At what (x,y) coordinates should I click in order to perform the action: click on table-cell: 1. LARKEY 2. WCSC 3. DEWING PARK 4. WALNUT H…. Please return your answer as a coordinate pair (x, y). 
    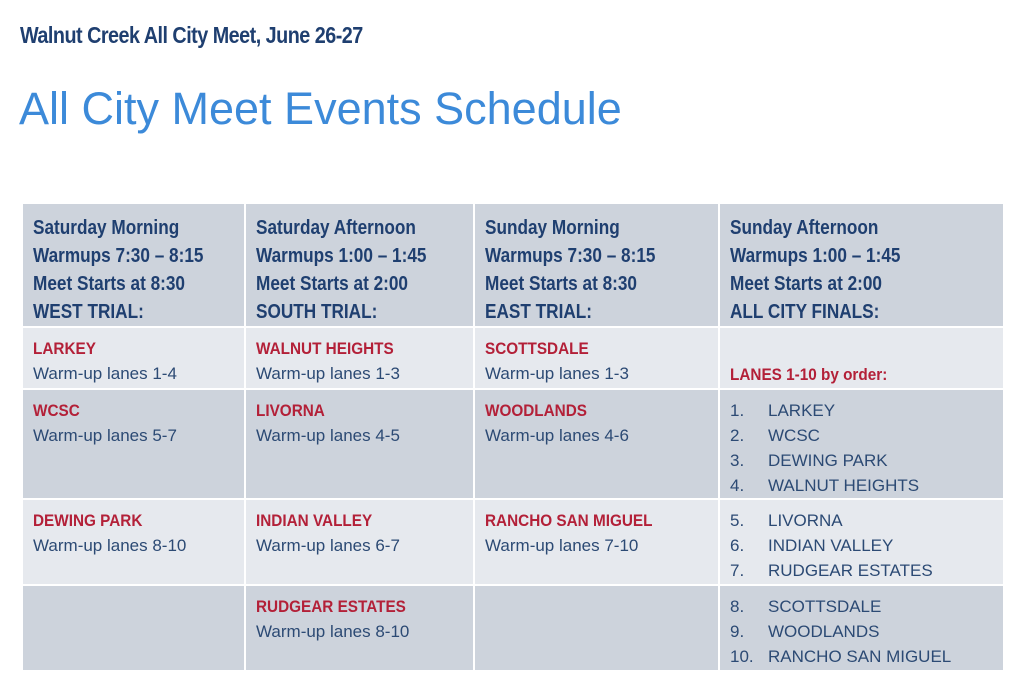
    Looking at the image, I should click on (861, 444).